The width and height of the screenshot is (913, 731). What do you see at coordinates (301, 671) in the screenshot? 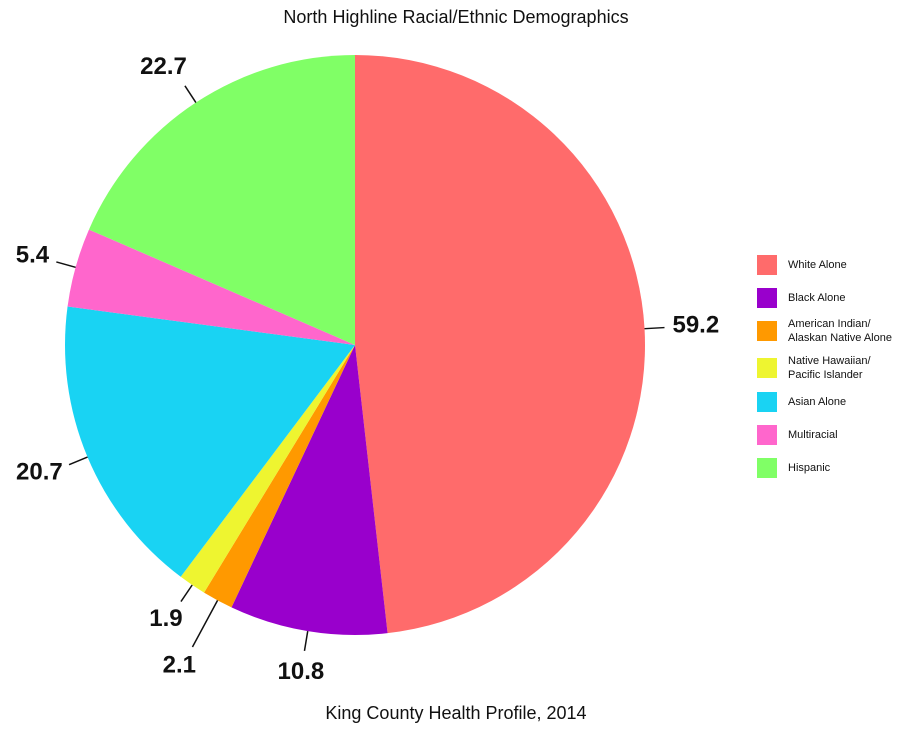
I see `data-label: 10.8` at bounding box center [301, 671].